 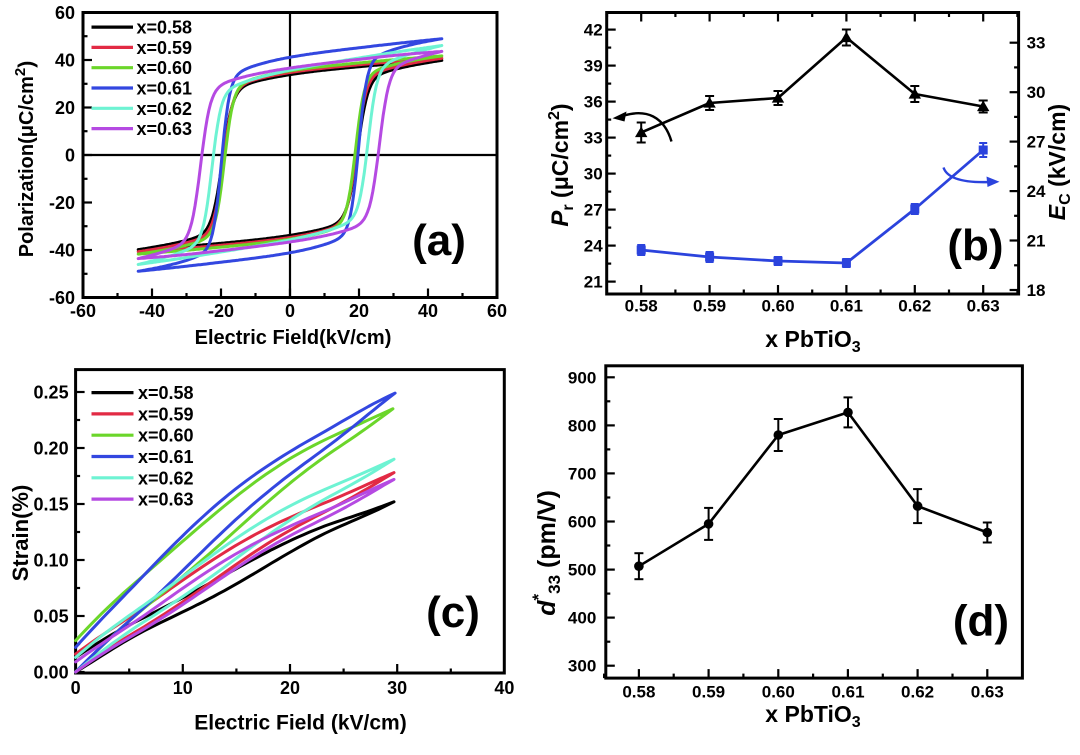 I want to click on svg-text: 18, so click(x=1036, y=290).